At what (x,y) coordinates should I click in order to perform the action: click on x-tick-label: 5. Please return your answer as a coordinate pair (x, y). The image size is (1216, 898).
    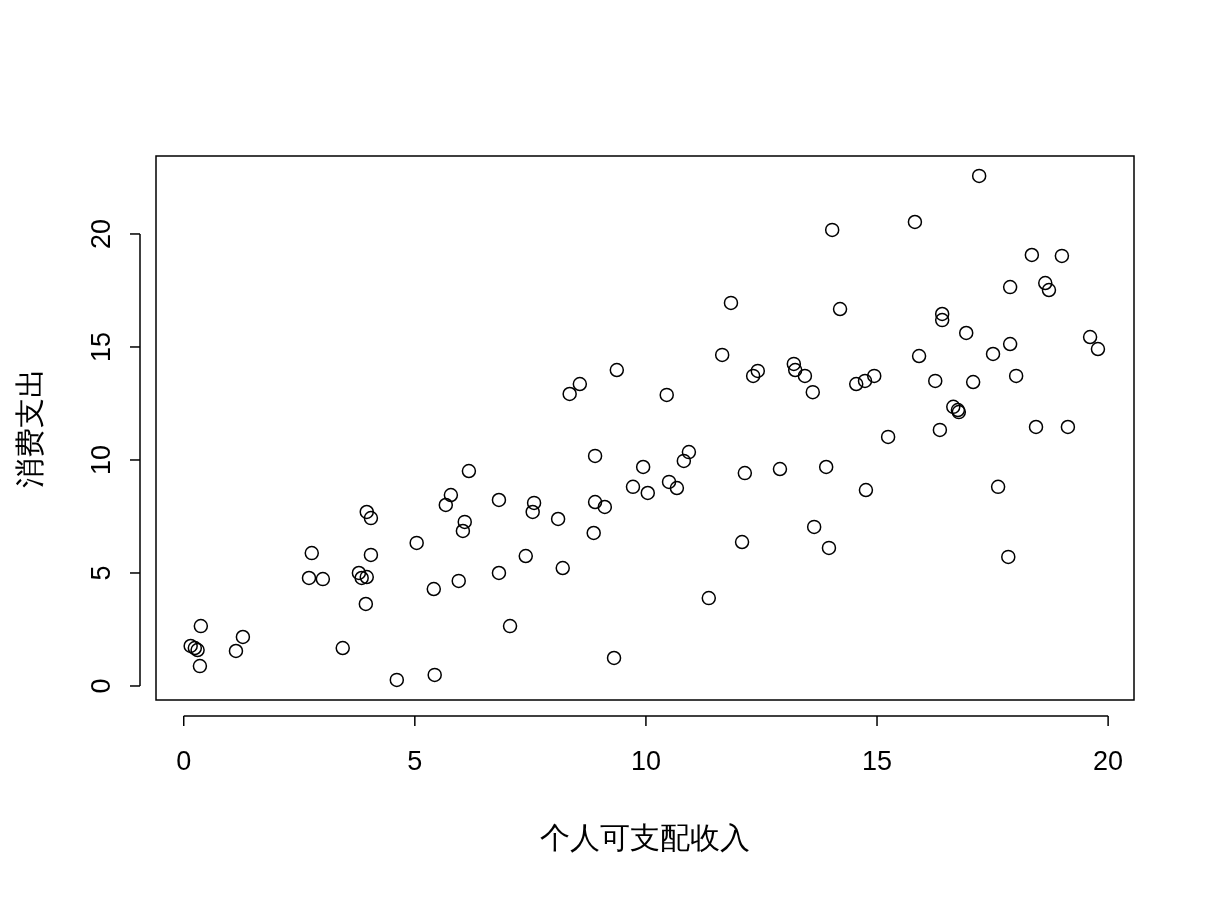
    Looking at the image, I should click on (415, 761).